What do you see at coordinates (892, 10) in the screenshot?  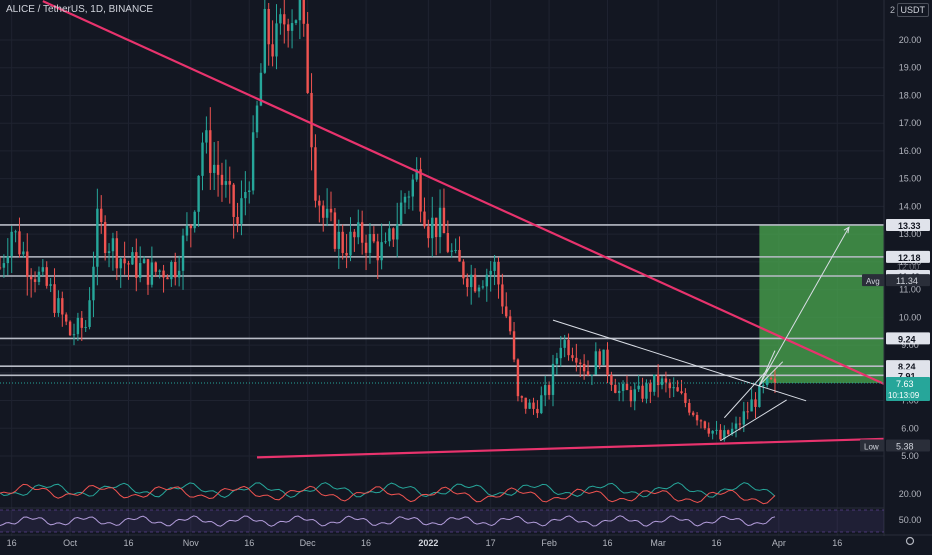 I see `y-tick-label: 2` at bounding box center [892, 10].